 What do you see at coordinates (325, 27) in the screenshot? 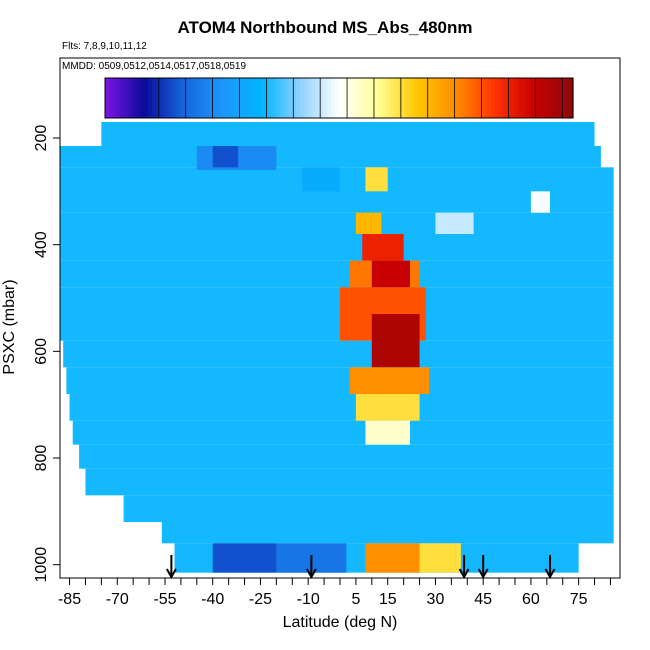
I see `chart-title: ATOM4 Northbound MS_Abs_480nm` at bounding box center [325, 27].